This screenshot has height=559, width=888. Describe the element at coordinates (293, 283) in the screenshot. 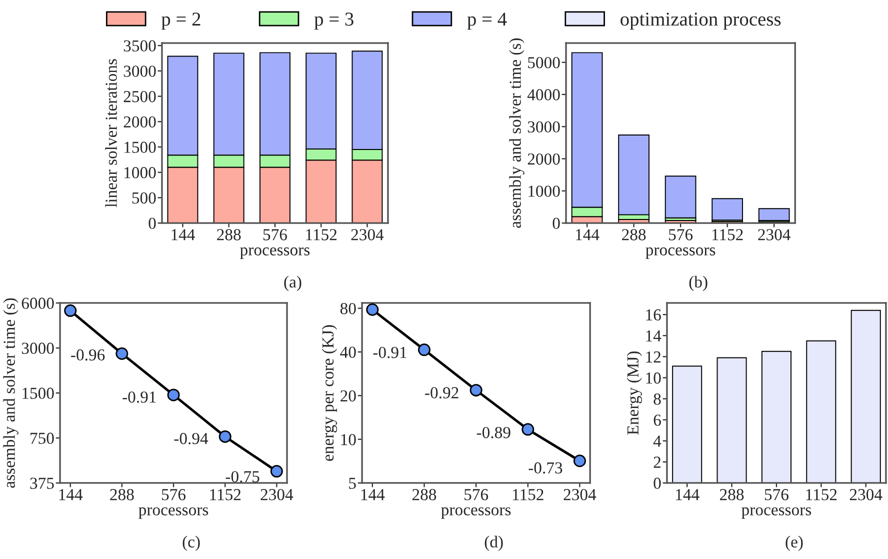

I see `text: (a)` at that location.